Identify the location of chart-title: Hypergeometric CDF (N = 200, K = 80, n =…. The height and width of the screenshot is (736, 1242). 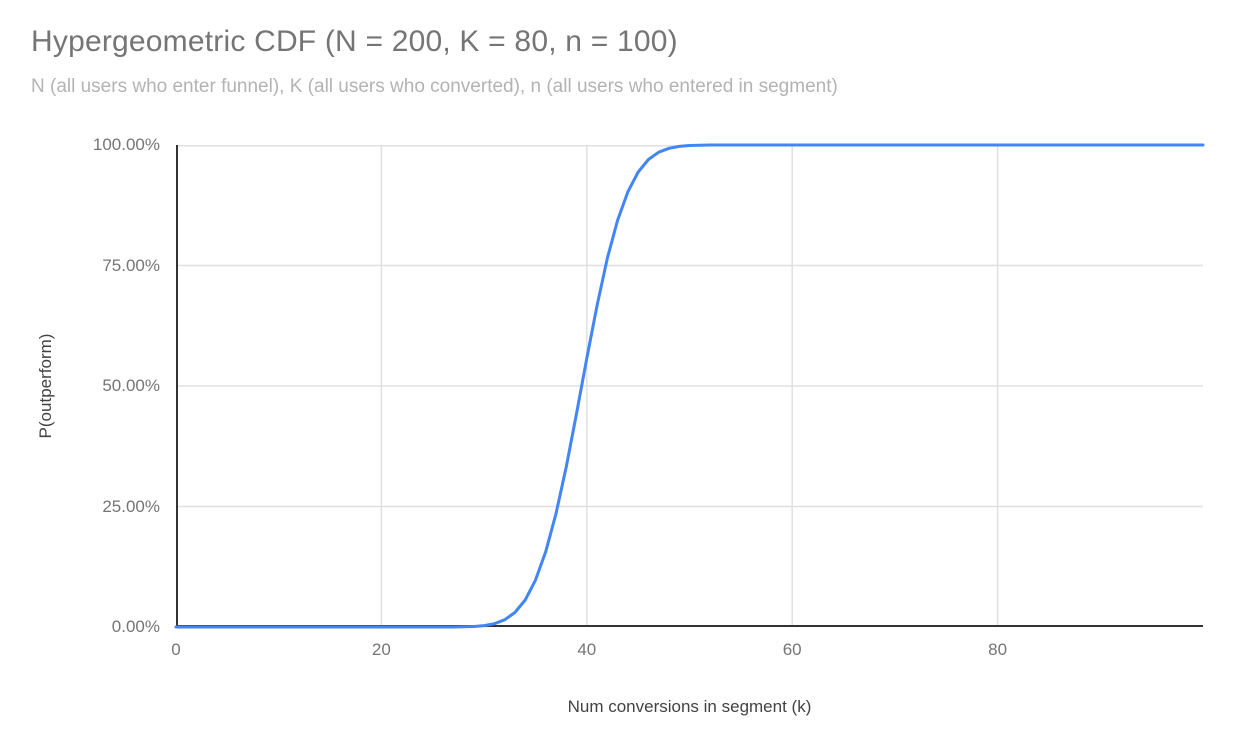
(354, 41).